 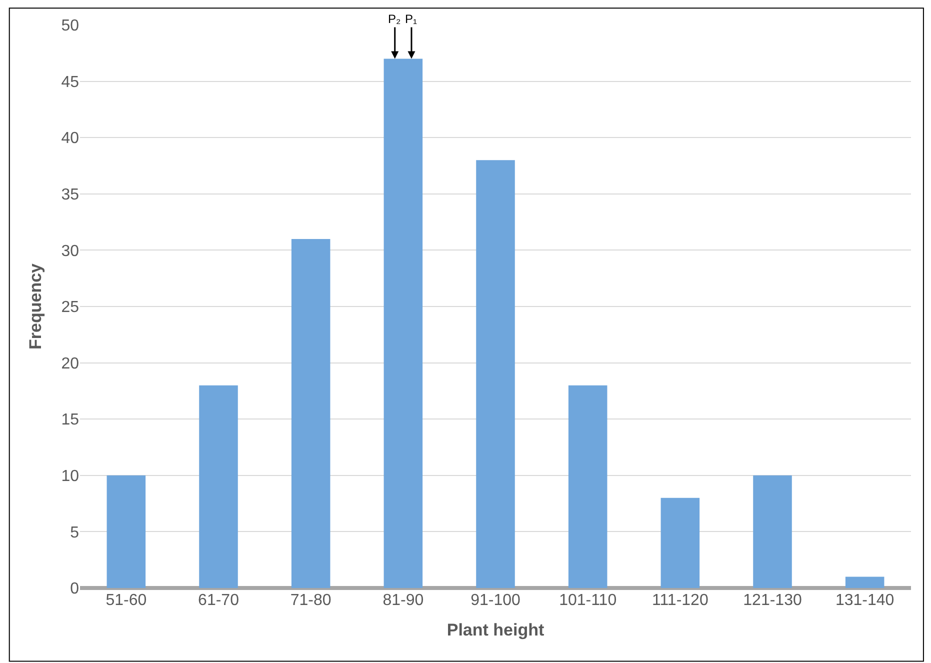 I want to click on x-axis-title: Plant height, so click(x=495, y=630).